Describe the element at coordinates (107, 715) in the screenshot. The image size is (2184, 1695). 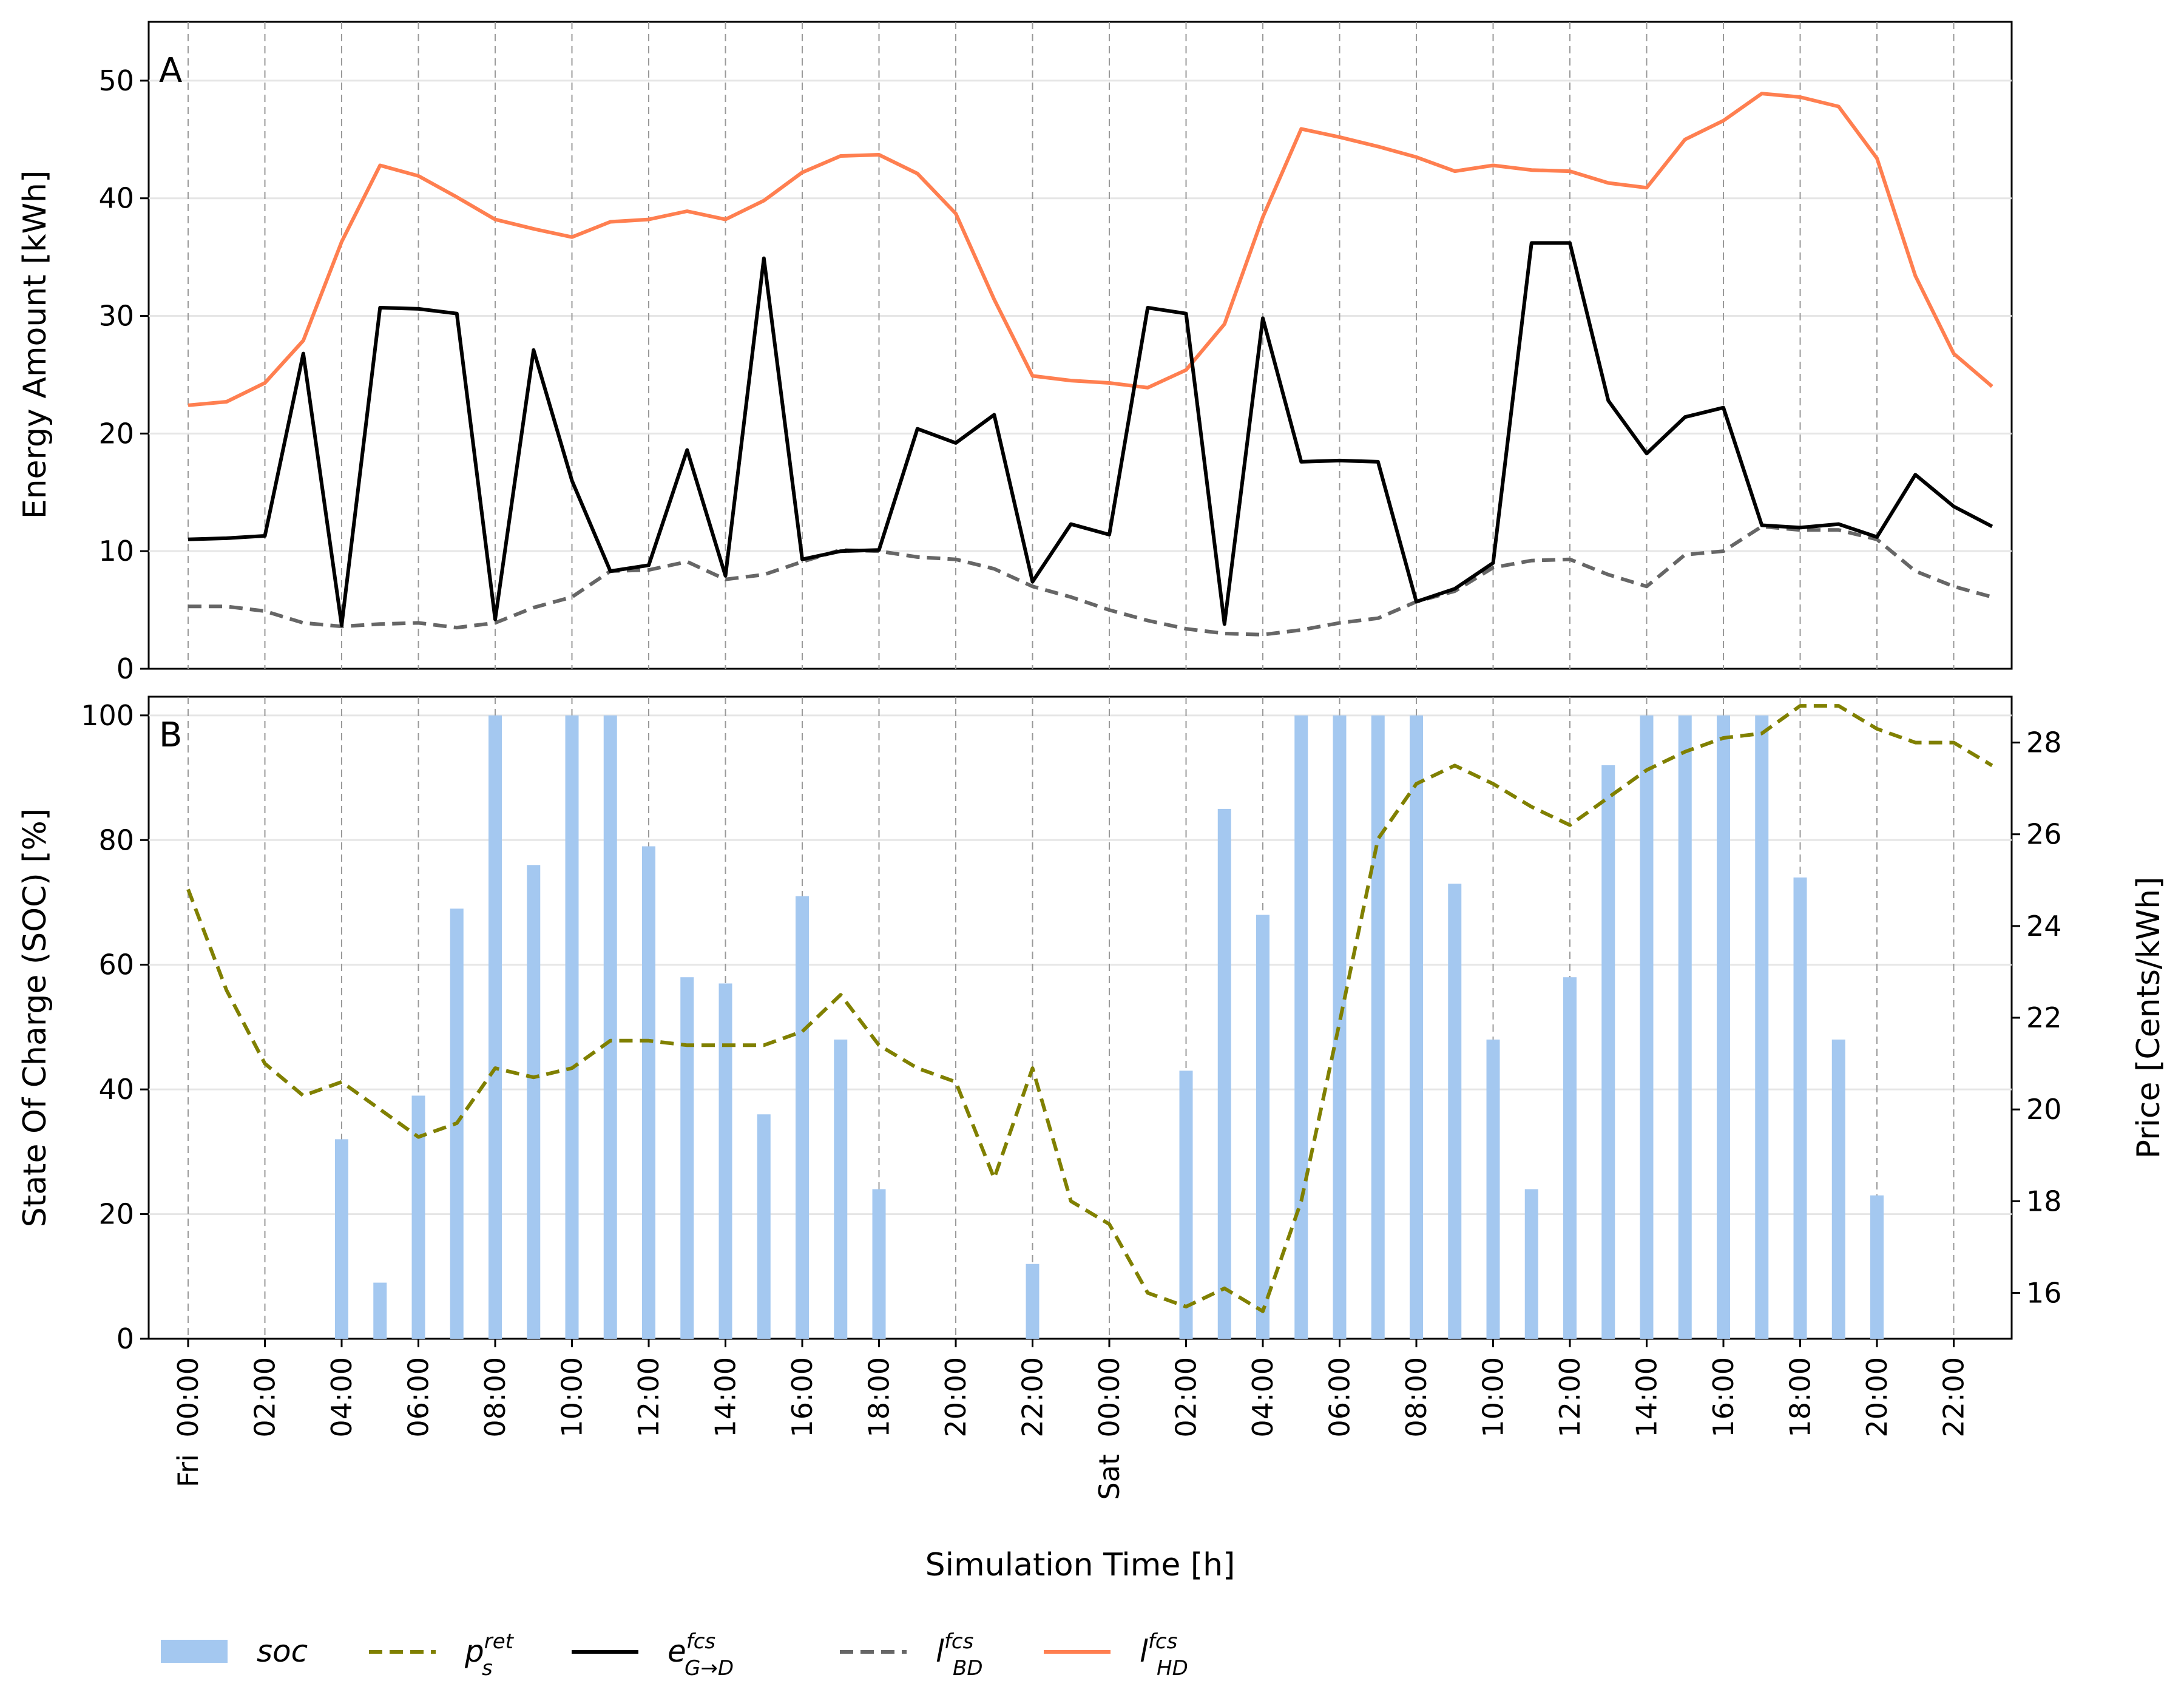
I see `b-ytick-label: 100` at that location.